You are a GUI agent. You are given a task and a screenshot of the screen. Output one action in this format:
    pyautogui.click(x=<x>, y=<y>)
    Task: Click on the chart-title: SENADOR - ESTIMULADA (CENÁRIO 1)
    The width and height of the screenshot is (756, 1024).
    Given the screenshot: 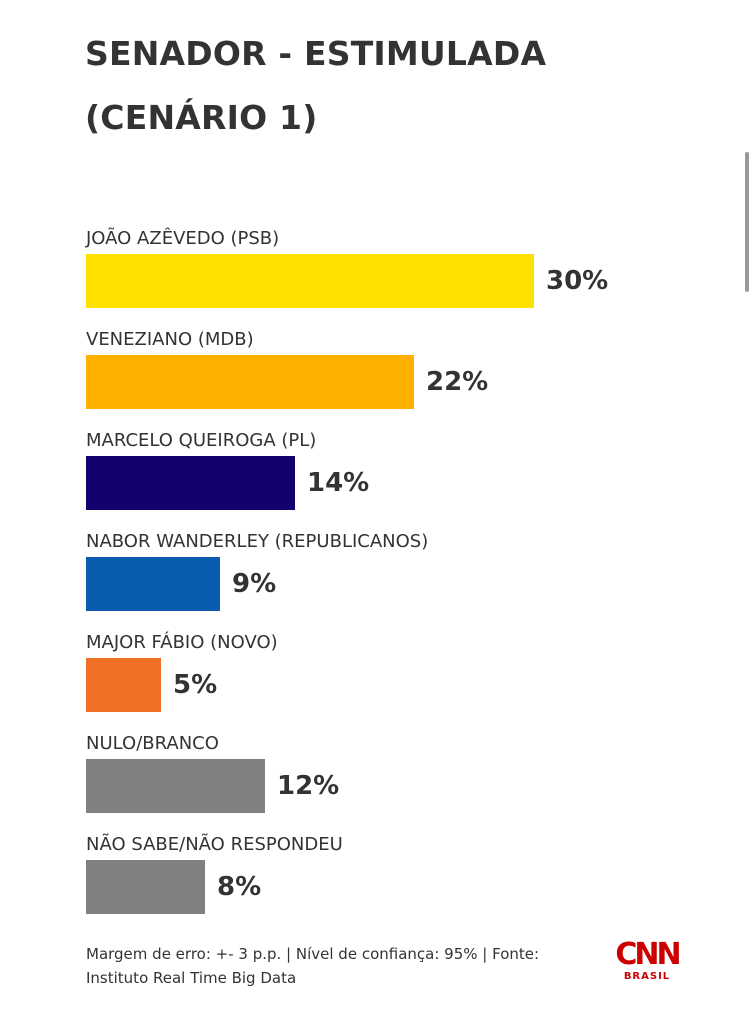 What is the action you would take?
    pyautogui.click(x=316, y=85)
    